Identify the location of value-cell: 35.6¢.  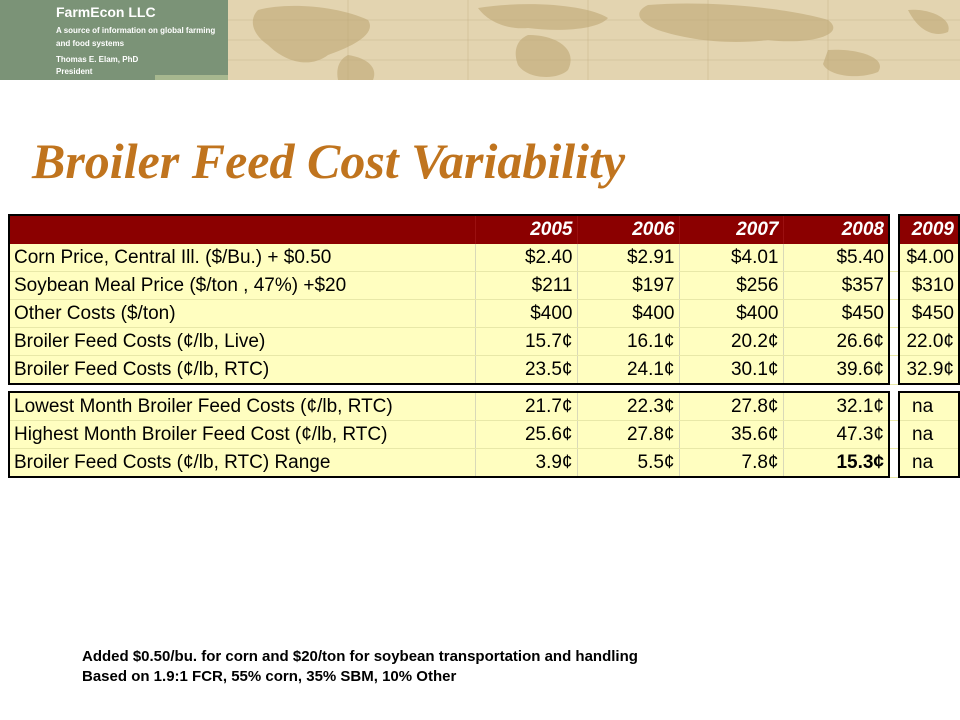
(731, 434).